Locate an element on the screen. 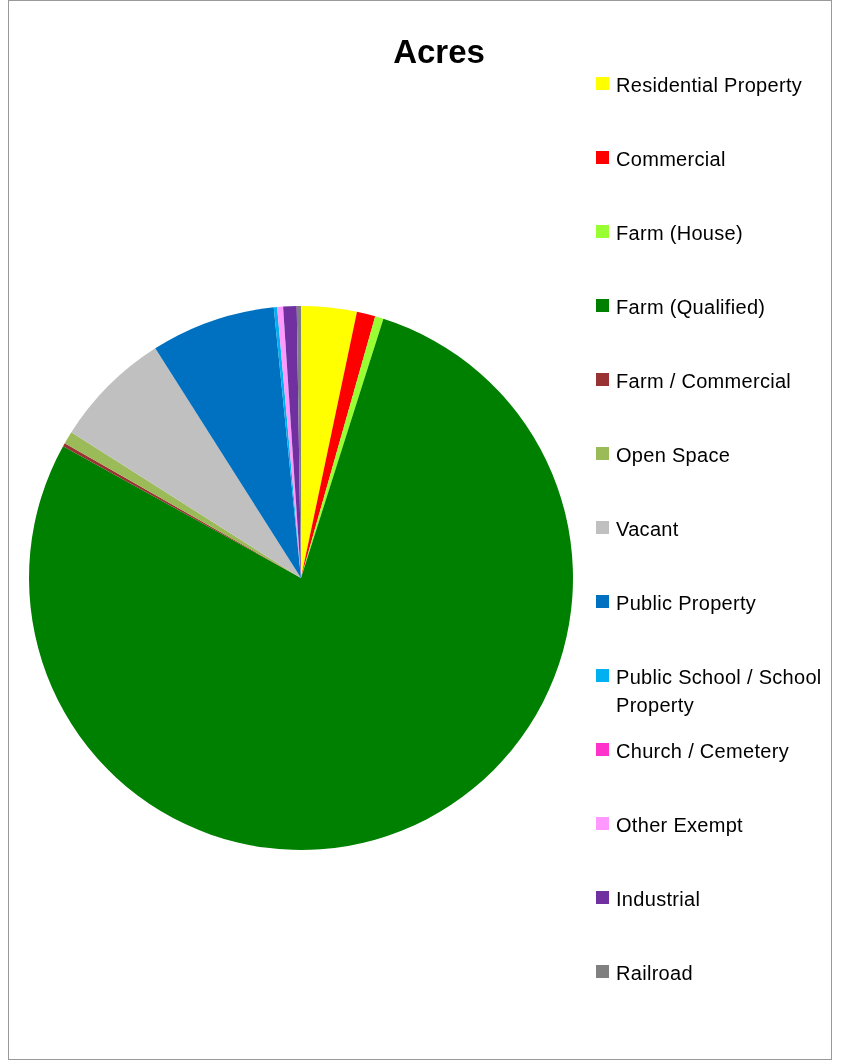 Image resolution: width=841 pixels, height=1064 pixels. legend-label: Commercial is located at coordinates (671, 159).